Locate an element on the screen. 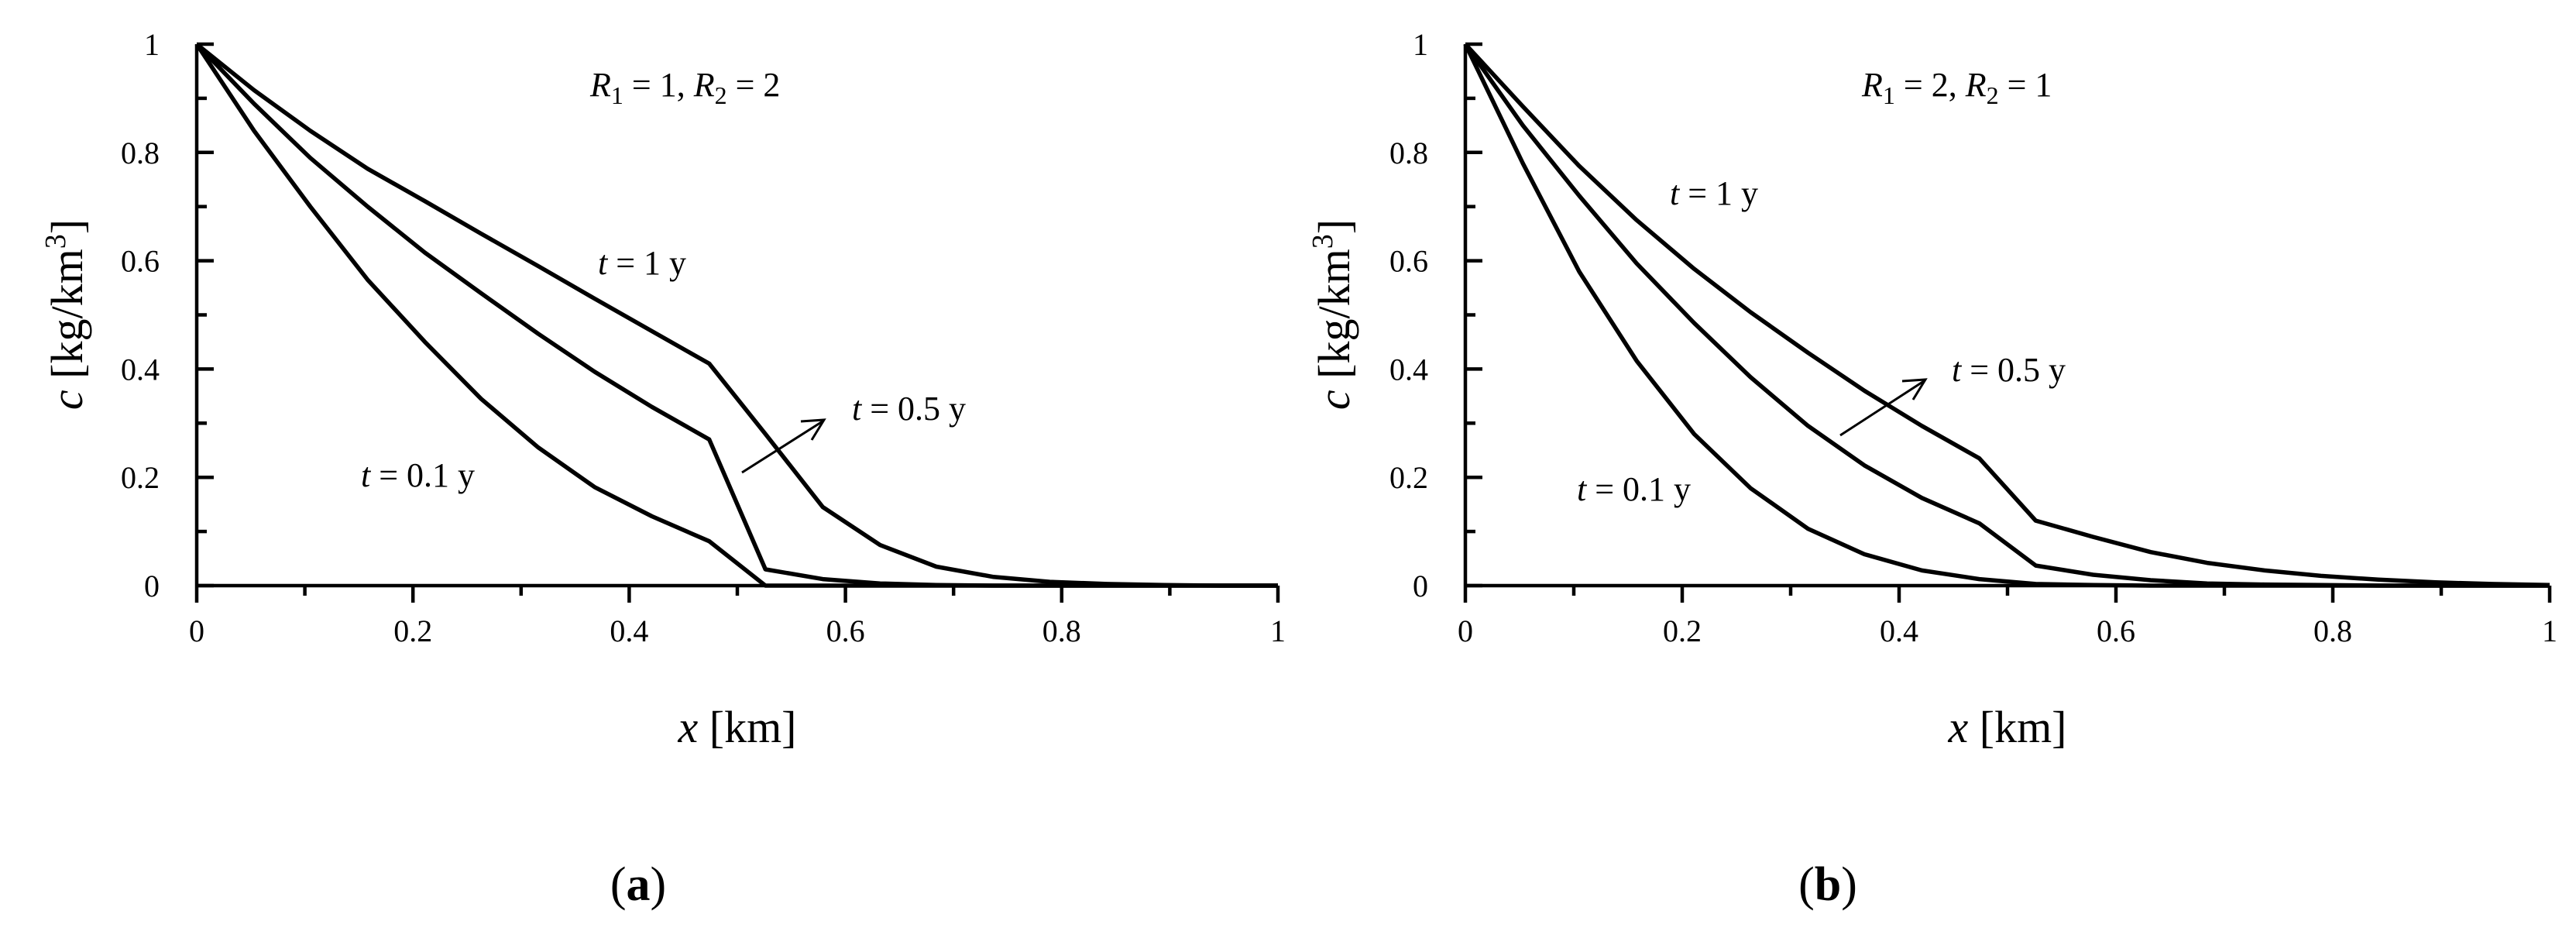 The height and width of the screenshot is (928, 2576). panel-b-label: (b) is located at coordinates (1827, 884).